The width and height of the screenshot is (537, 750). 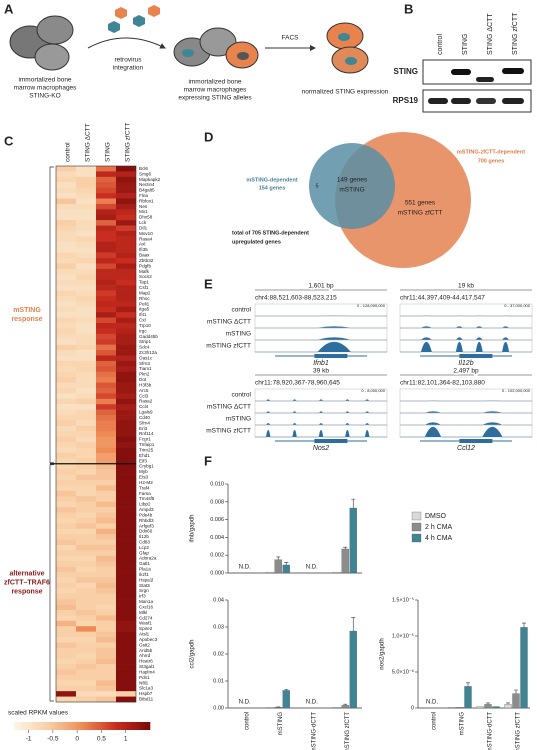 What do you see at coordinates (146, 661) in the screenshot?
I see `gene-label: Heatr6` at bounding box center [146, 661].